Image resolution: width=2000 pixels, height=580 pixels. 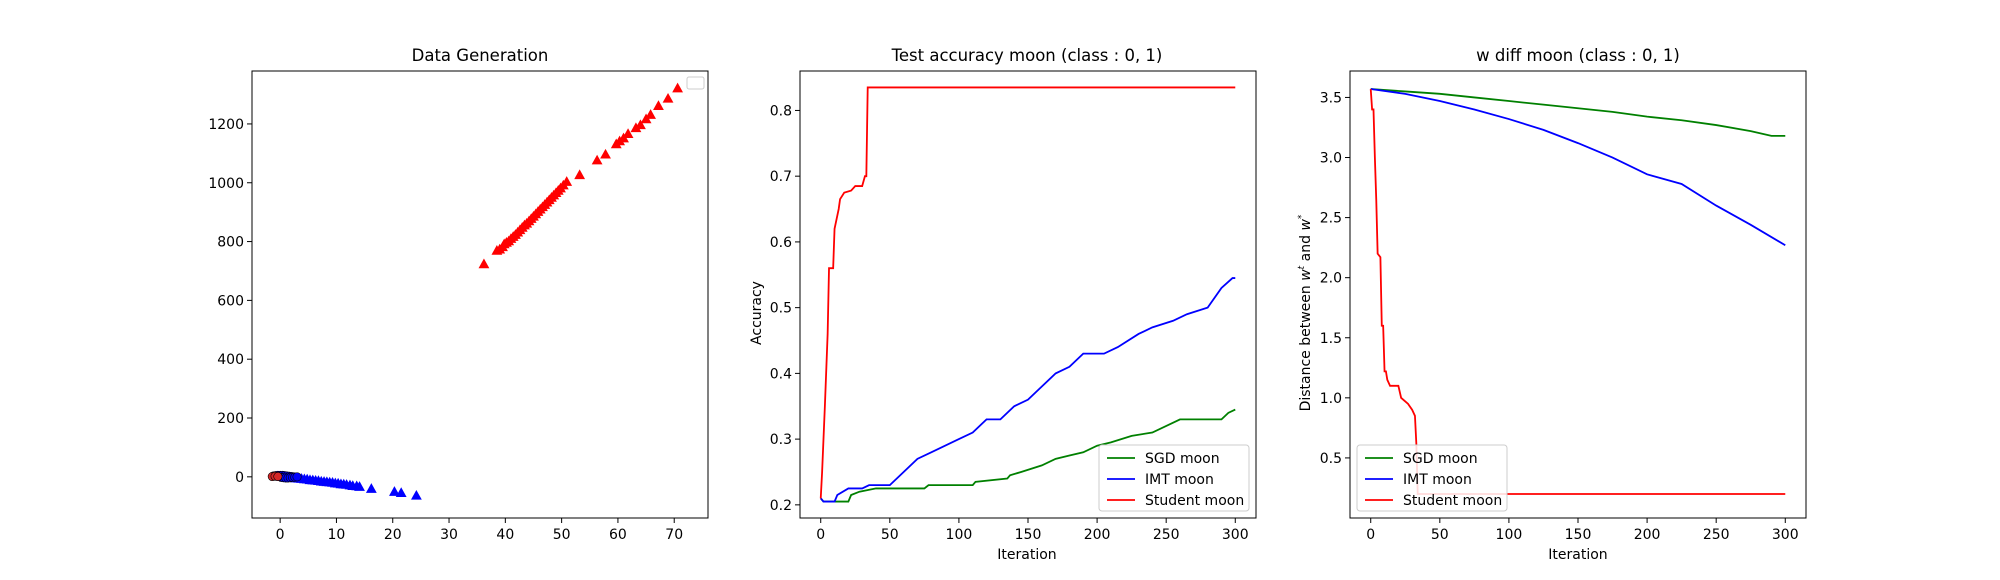 I want to click on y-tick-label: 2.5, so click(x=1331, y=219).